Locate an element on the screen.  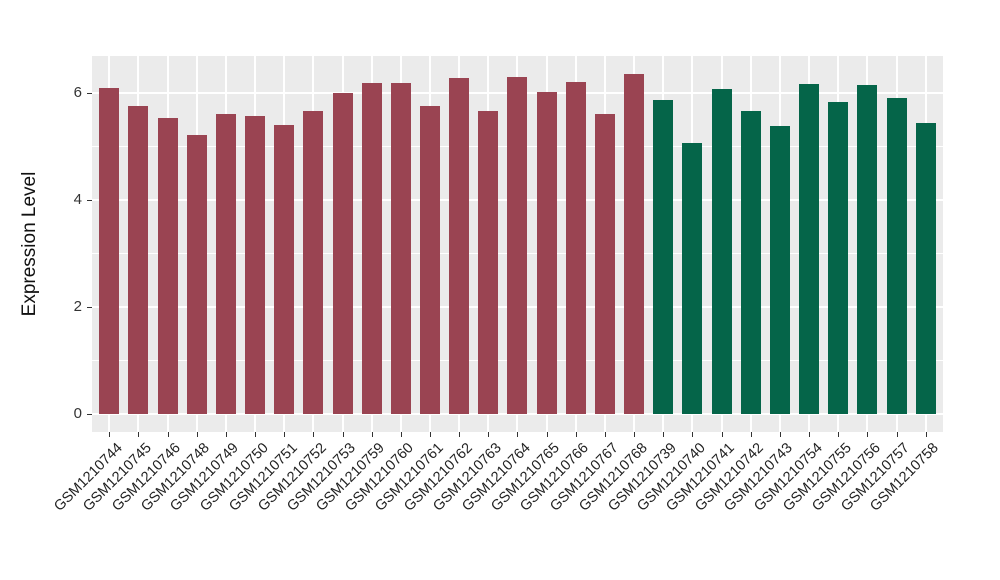
y-tick-label: 0 is located at coordinates (77, 413).